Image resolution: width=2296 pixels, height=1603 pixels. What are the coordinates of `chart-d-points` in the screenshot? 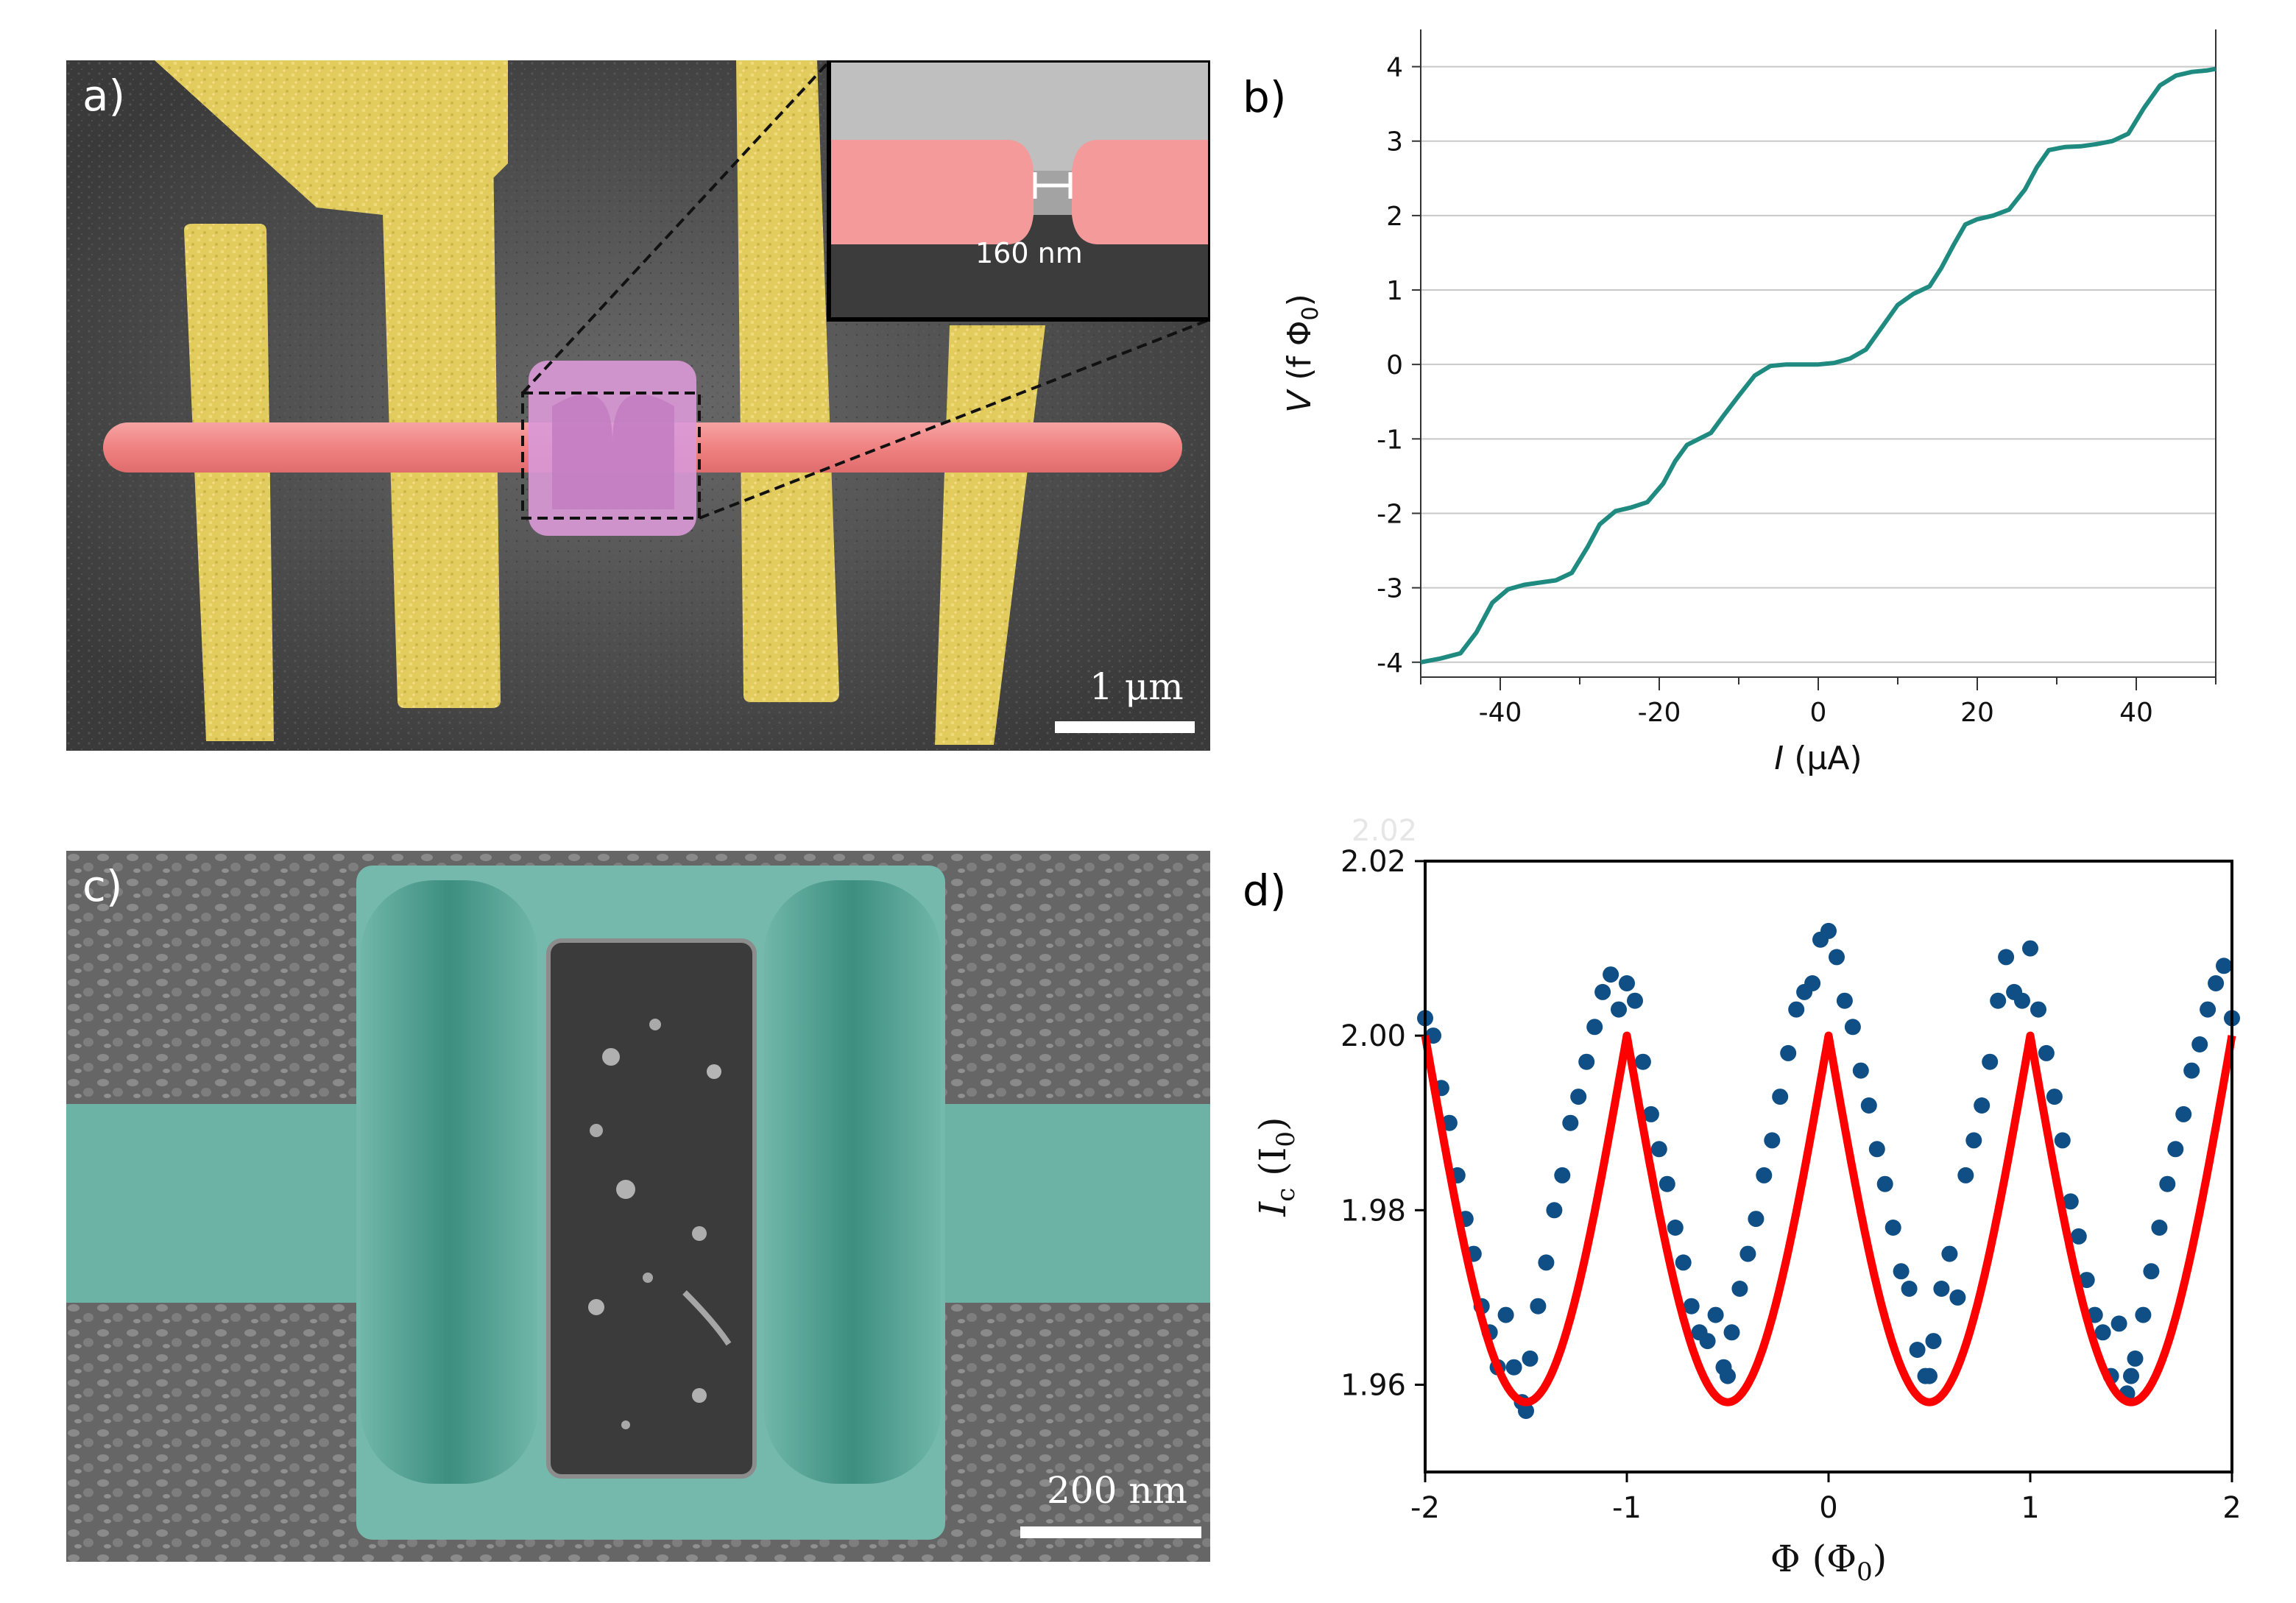 It's located at (1828, 1170).